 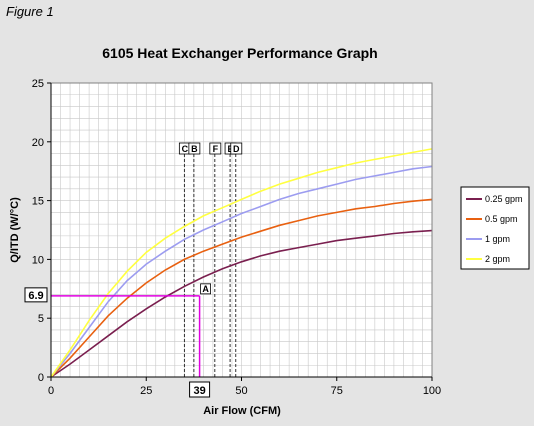 What do you see at coordinates (41, 378) in the screenshot?
I see `y-tick-label: 0` at bounding box center [41, 378].